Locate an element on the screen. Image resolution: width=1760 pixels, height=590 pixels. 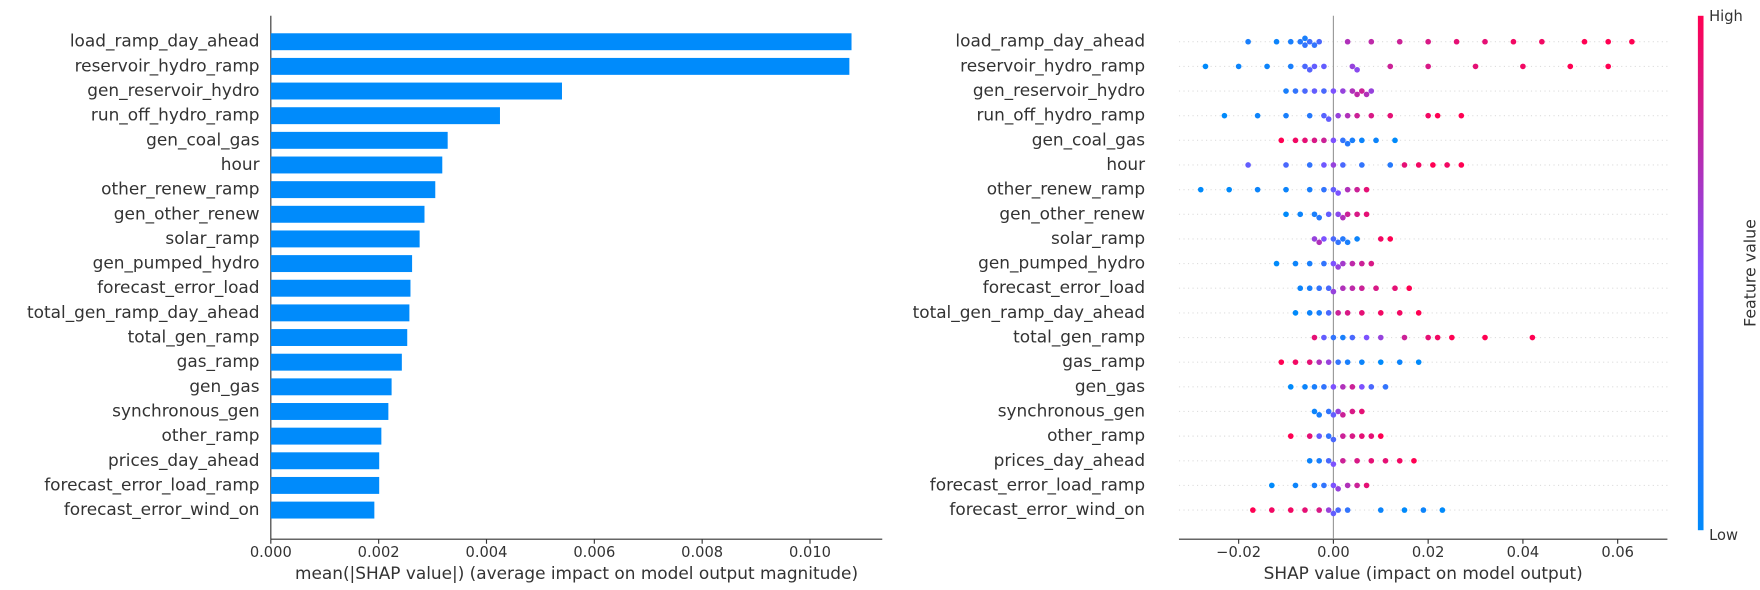
x-axis-label: SHAP value (impact on model output) is located at coordinates (1423, 573).